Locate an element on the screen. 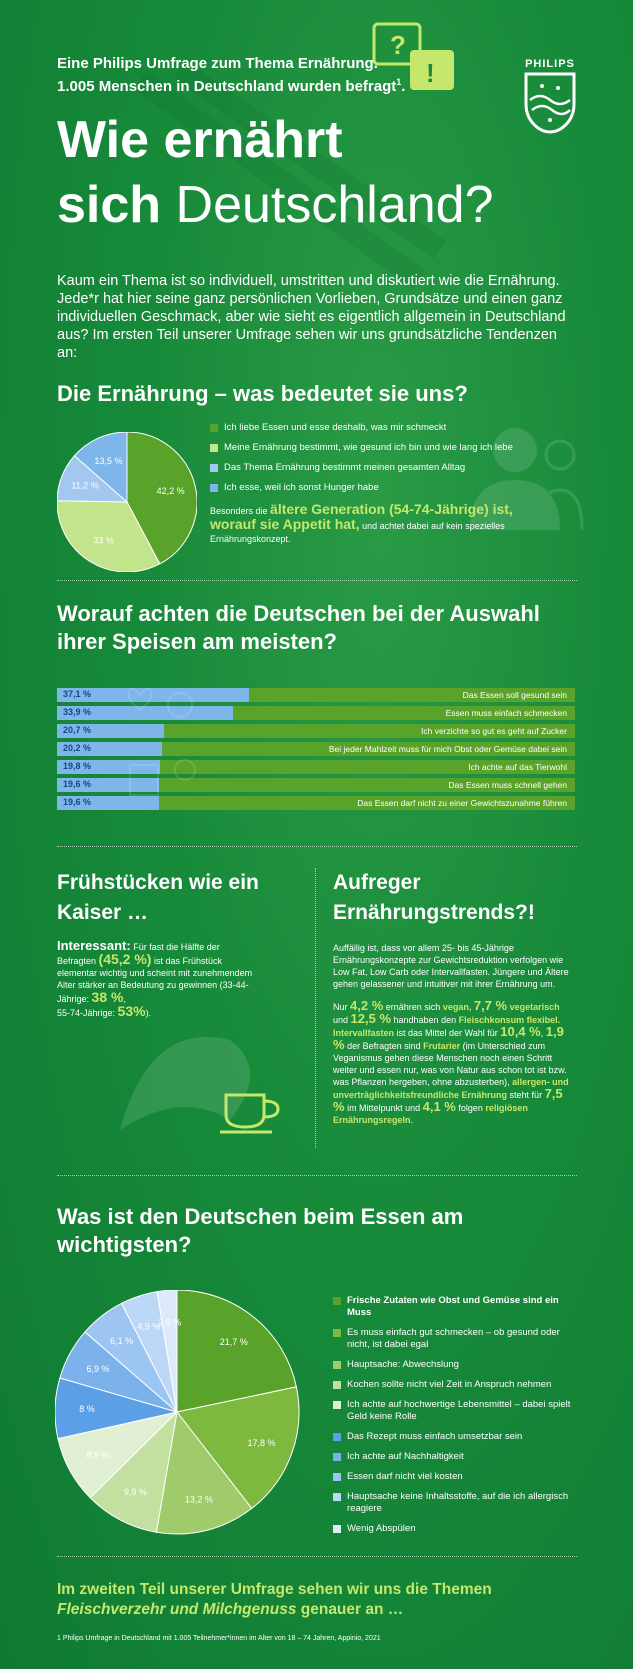  trends-y: 4,1 % is located at coordinates (439, 1106).